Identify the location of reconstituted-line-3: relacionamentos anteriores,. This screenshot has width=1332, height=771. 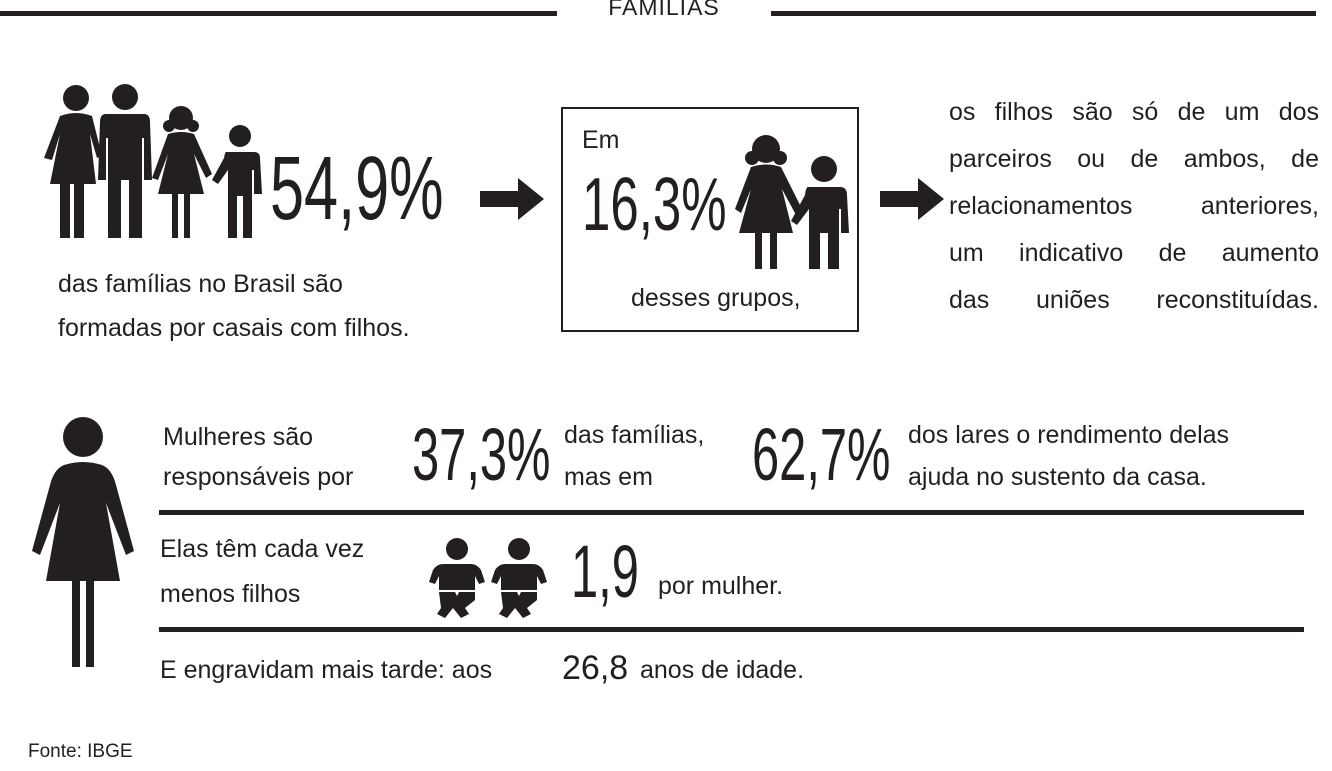
(1134, 206).